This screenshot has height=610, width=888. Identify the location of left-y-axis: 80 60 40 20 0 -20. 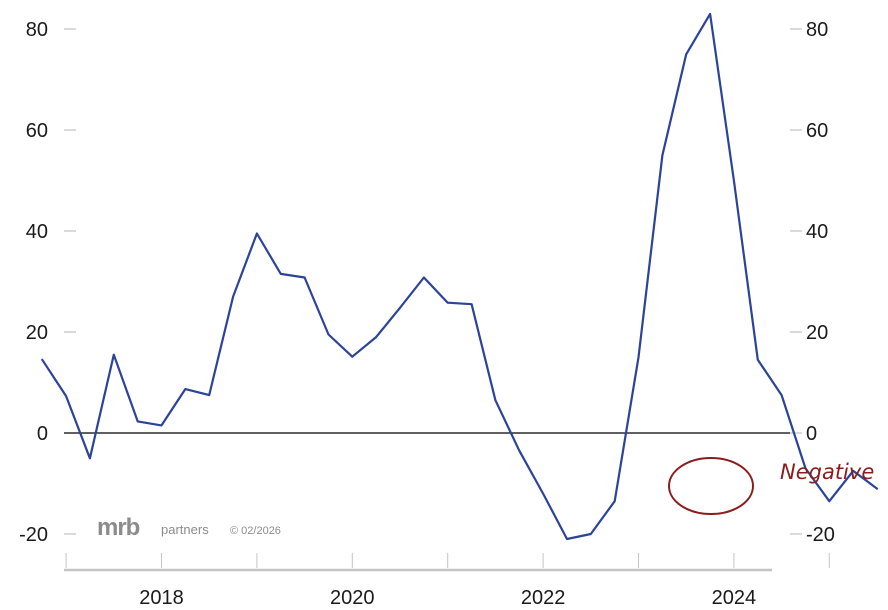
(47, 282).